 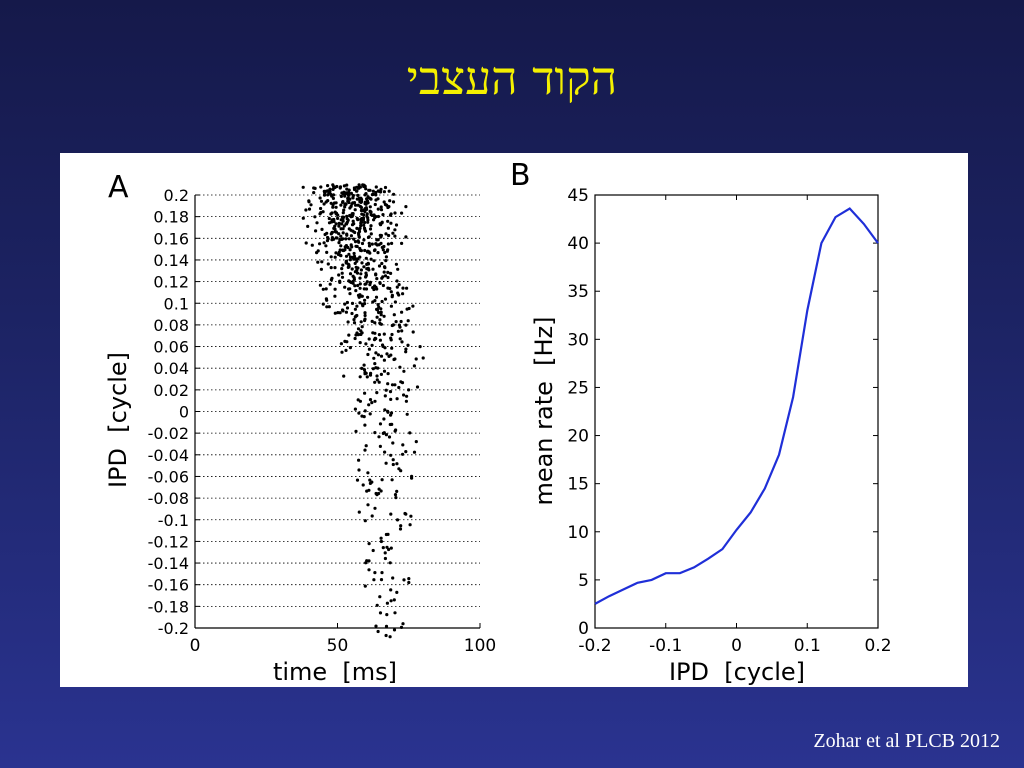 I want to click on panel-a-ytick-label: 0.18, so click(x=171, y=217).